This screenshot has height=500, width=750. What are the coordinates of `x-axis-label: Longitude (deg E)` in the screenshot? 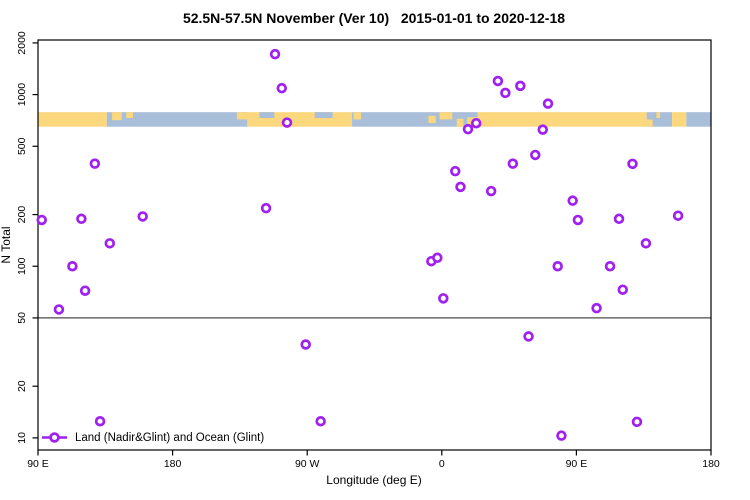 It's located at (373, 480).